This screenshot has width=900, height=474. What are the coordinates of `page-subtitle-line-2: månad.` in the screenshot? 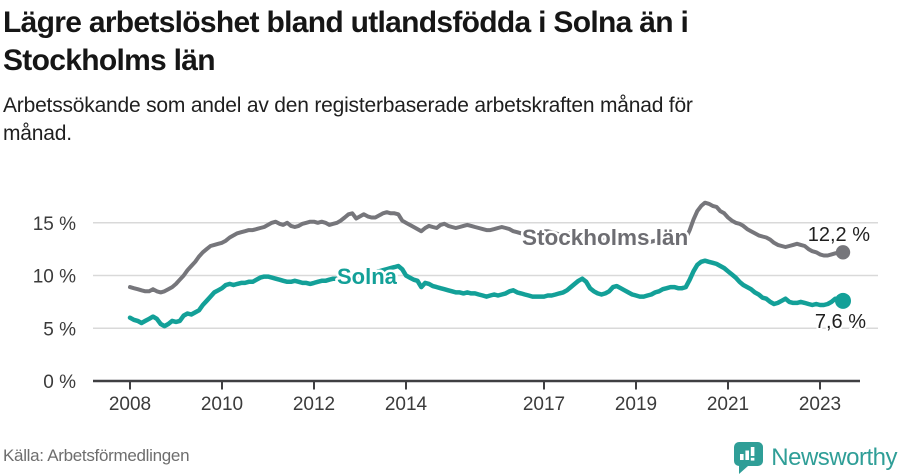 It's located at (37, 133).